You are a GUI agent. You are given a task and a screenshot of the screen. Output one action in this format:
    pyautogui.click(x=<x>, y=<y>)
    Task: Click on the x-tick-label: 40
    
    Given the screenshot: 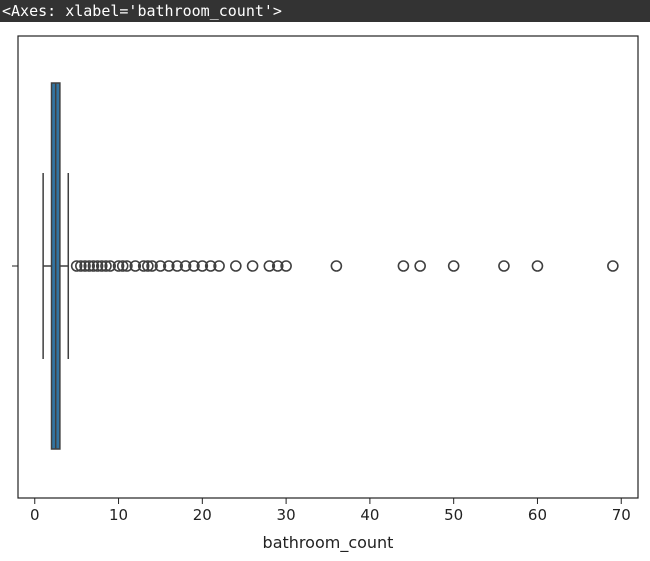 What is the action you would take?
    pyautogui.click(x=369, y=515)
    